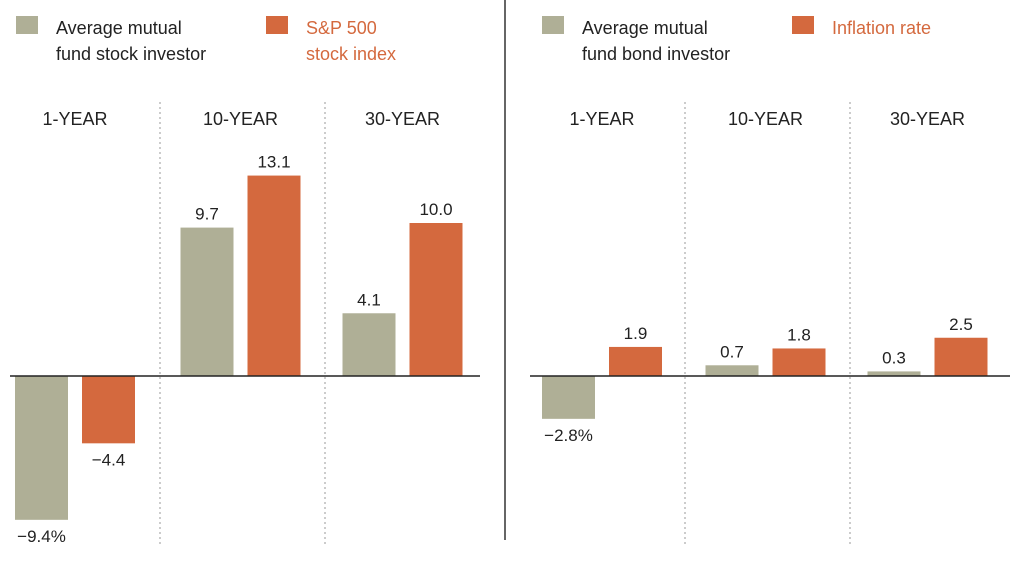 The image size is (1024, 566). What do you see at coordinates (435, 209) in the screenshot?
I see `data-label: 10.0` at bounding box center [435, 209].